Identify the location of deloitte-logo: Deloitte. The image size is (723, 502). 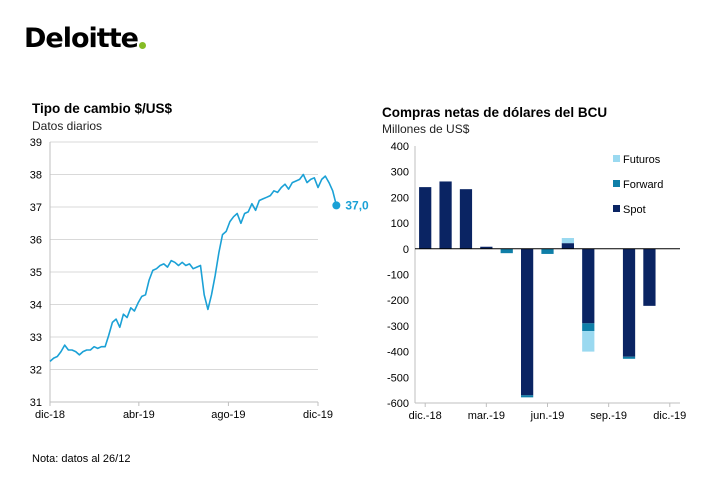
(85, 34).